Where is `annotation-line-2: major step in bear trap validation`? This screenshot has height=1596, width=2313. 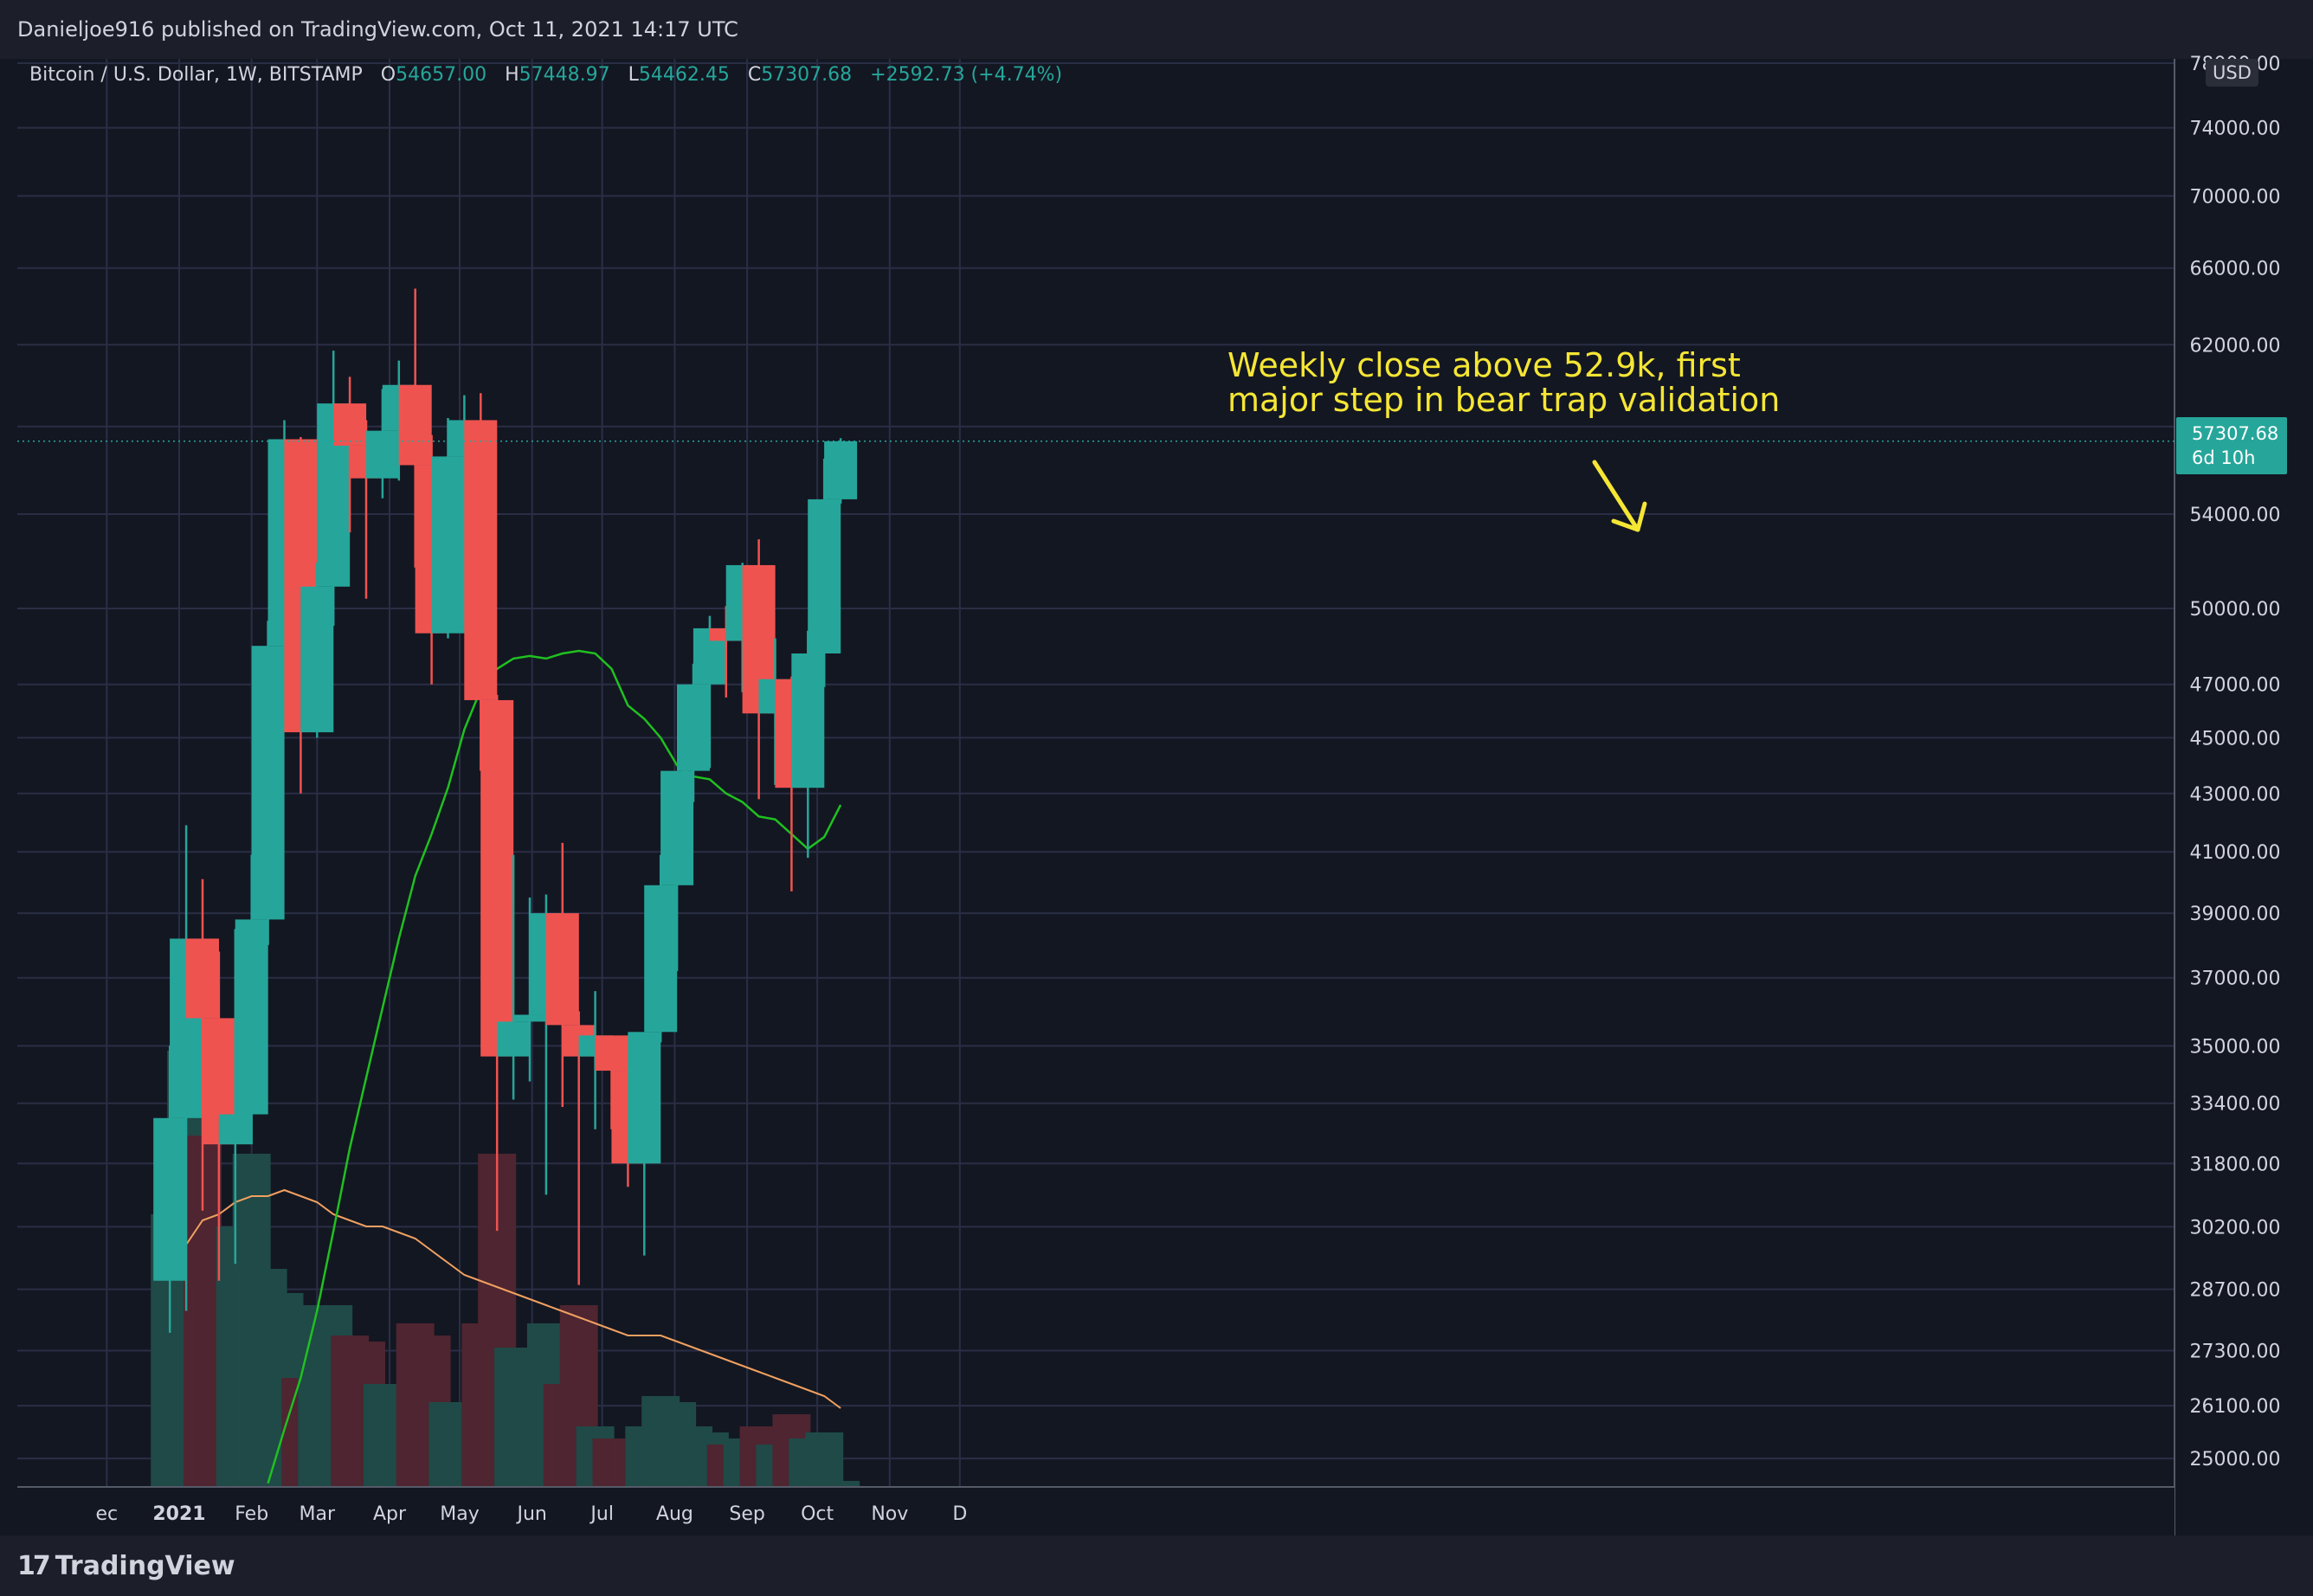 annotation-line-2: major step in bear trap validation is located at coordinates (1504, 400).